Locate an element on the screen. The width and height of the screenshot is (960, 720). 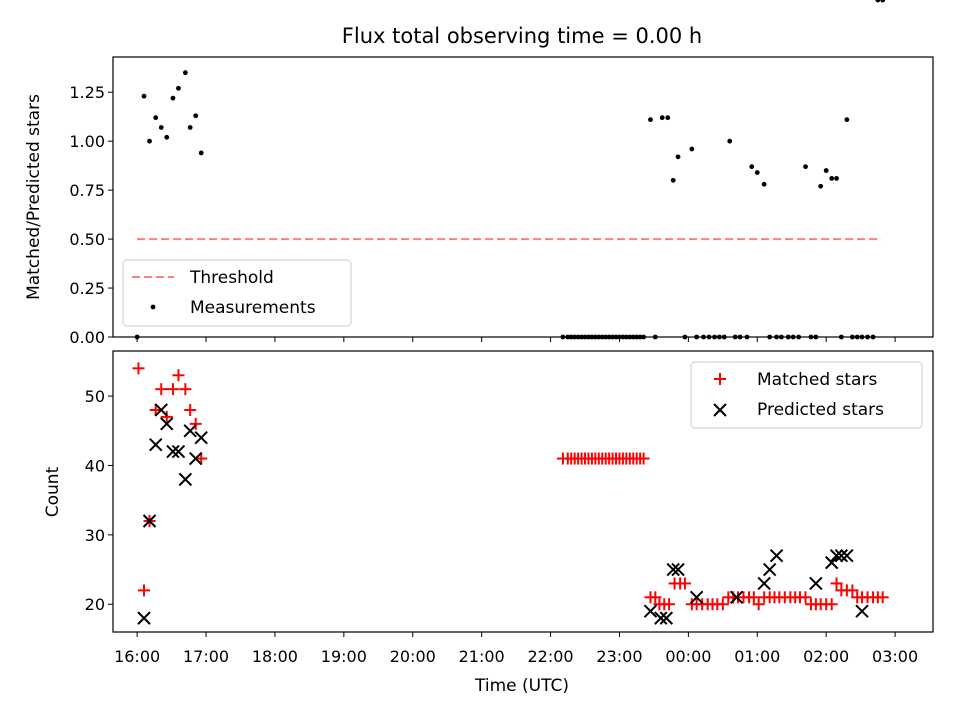
bottom-x-tick-label: 19:00 is located at coordinates (344, 656).